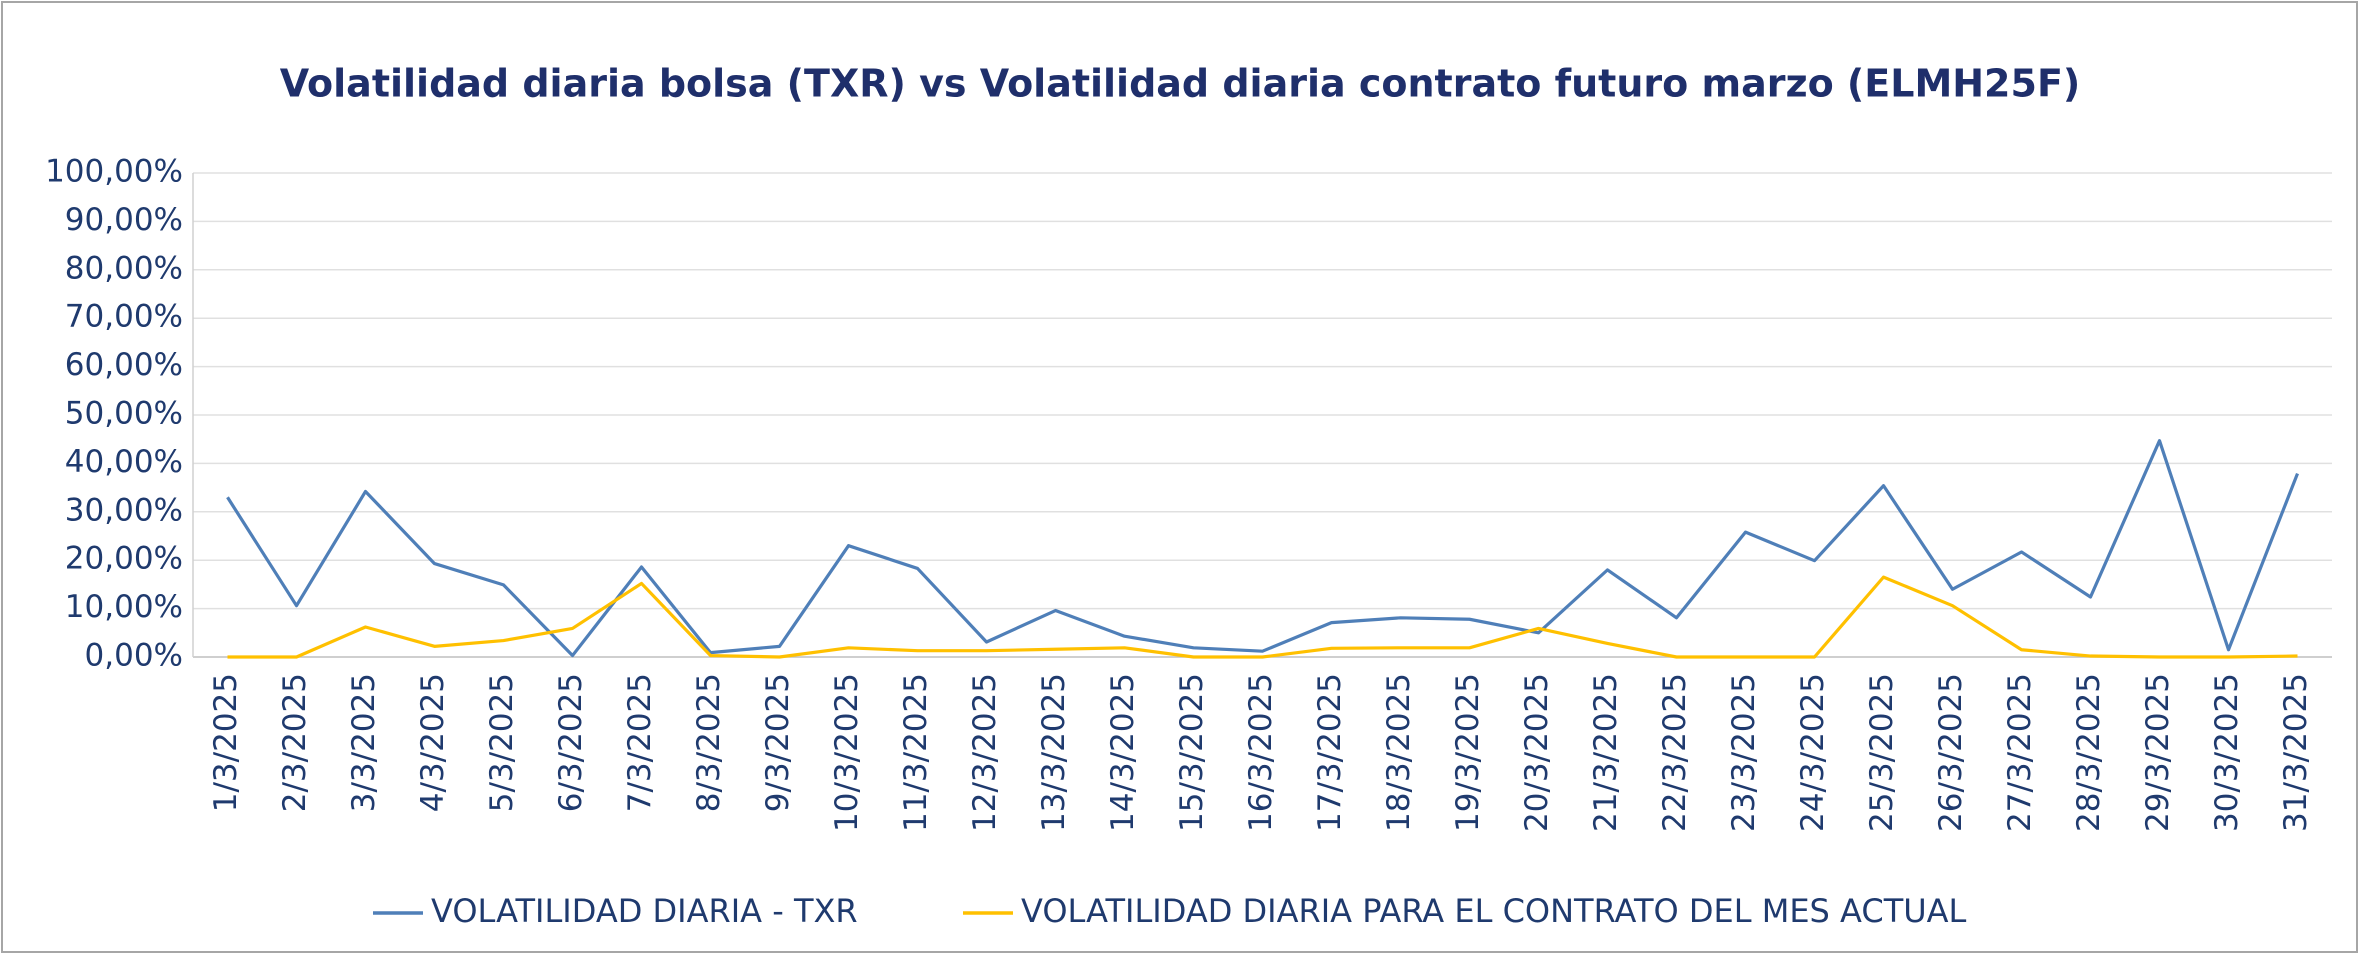 This screenshot has height=954, width=2359. I want to click on x-tick-label: 20/3/2025, so click(1537, 752).